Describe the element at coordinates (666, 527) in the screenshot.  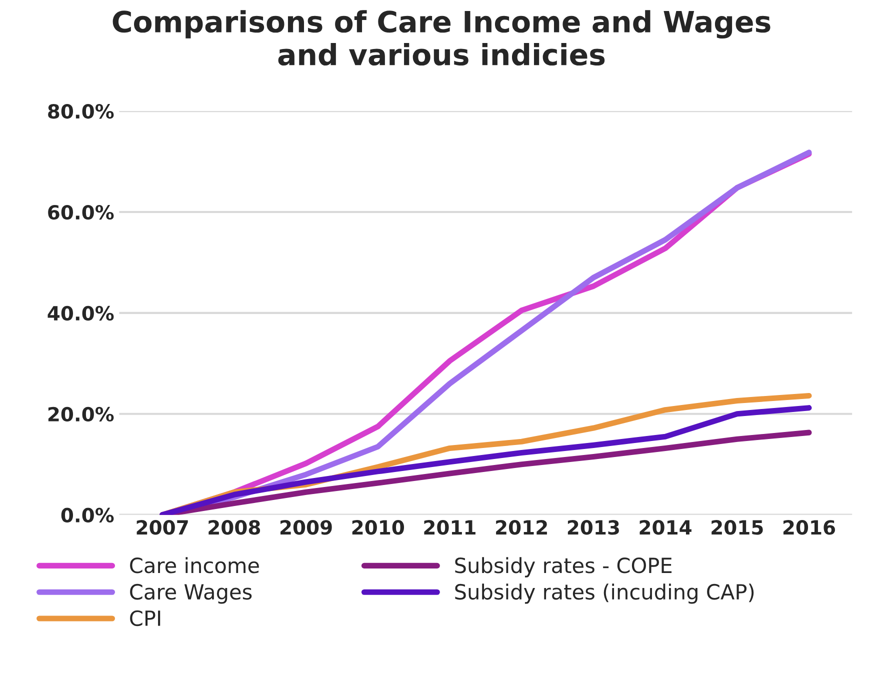
I see `x-tick-label: 2014` at that location.